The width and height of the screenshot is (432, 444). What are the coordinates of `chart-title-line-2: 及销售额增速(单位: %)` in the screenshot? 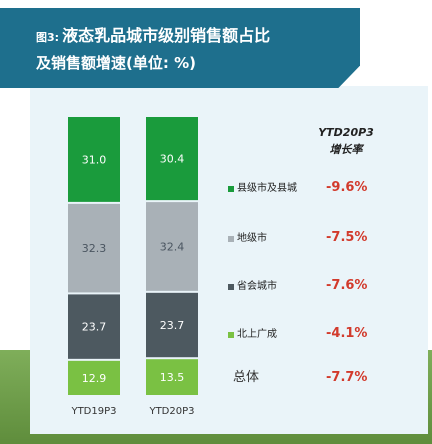 It's located at (116, 63).